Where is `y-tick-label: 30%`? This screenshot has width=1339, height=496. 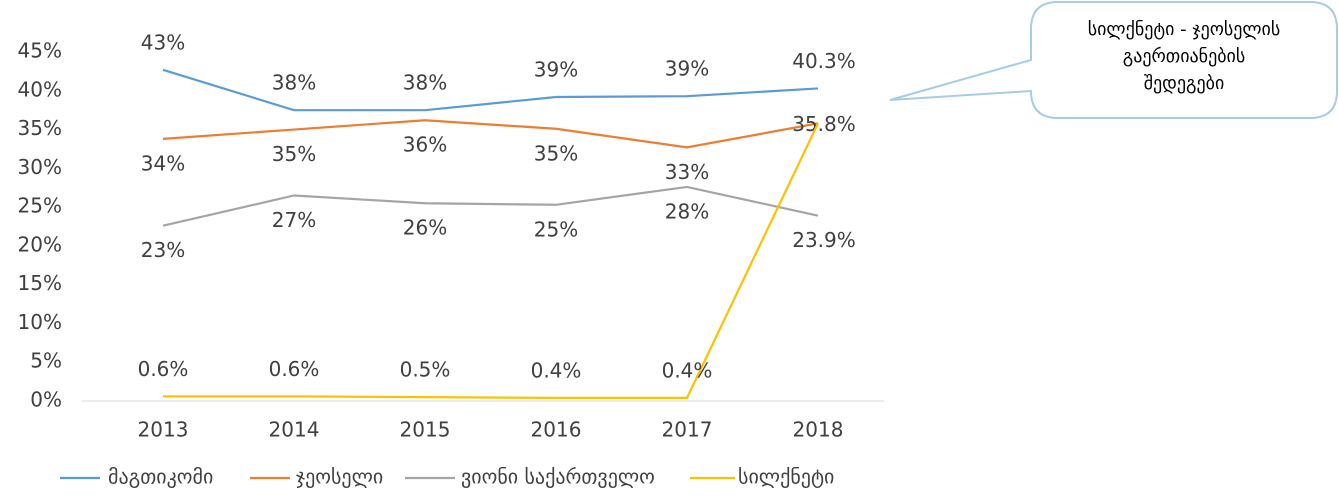
y-tick-label: 30% is located at coordinates (40, 167).